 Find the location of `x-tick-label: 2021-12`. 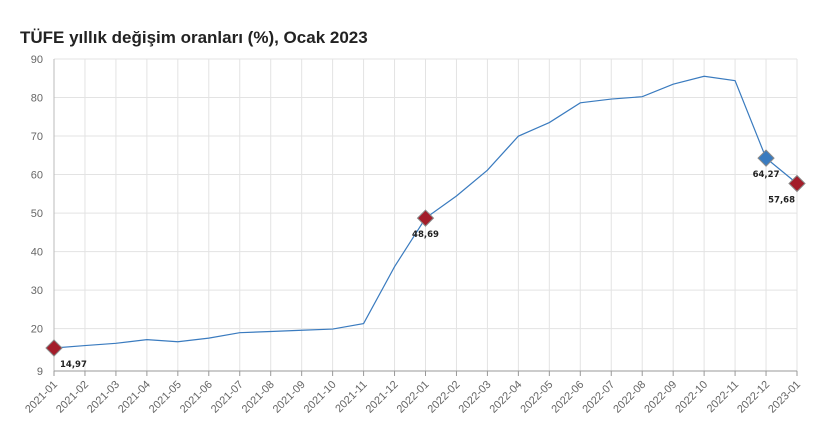

x-tick-label: 2021-12 is located at coordinates (382, 397).